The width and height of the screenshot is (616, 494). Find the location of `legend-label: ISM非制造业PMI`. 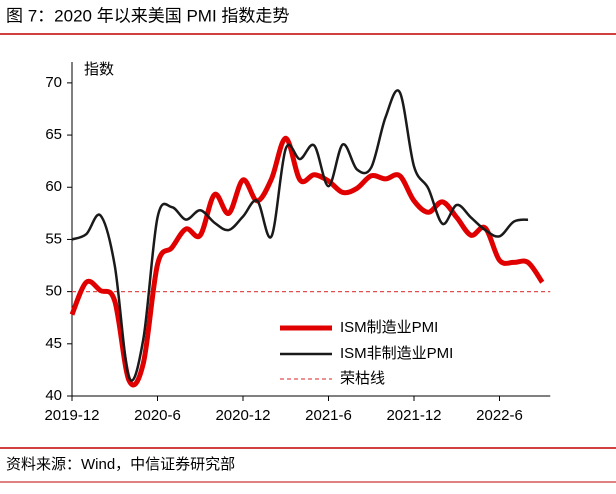

legend-label: ISM非制造业PMI is located at coordinates (396, 353).